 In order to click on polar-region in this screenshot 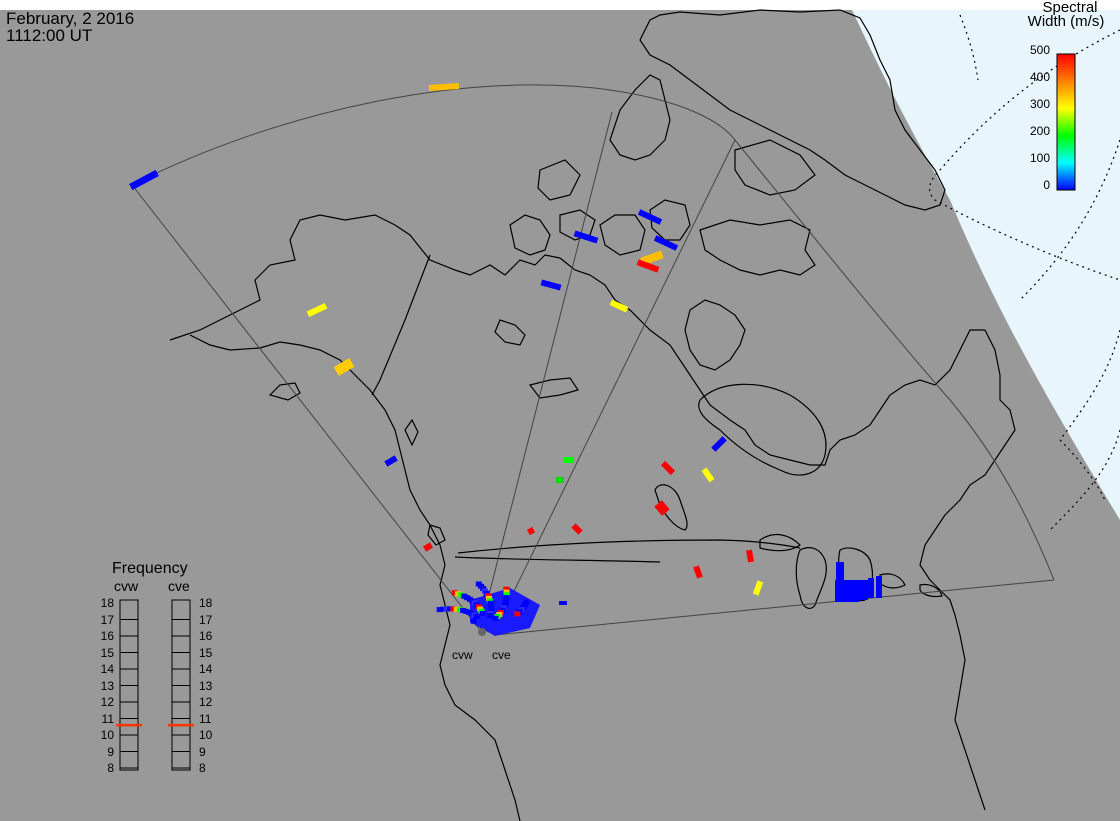, I will do `click(986, 265)`.